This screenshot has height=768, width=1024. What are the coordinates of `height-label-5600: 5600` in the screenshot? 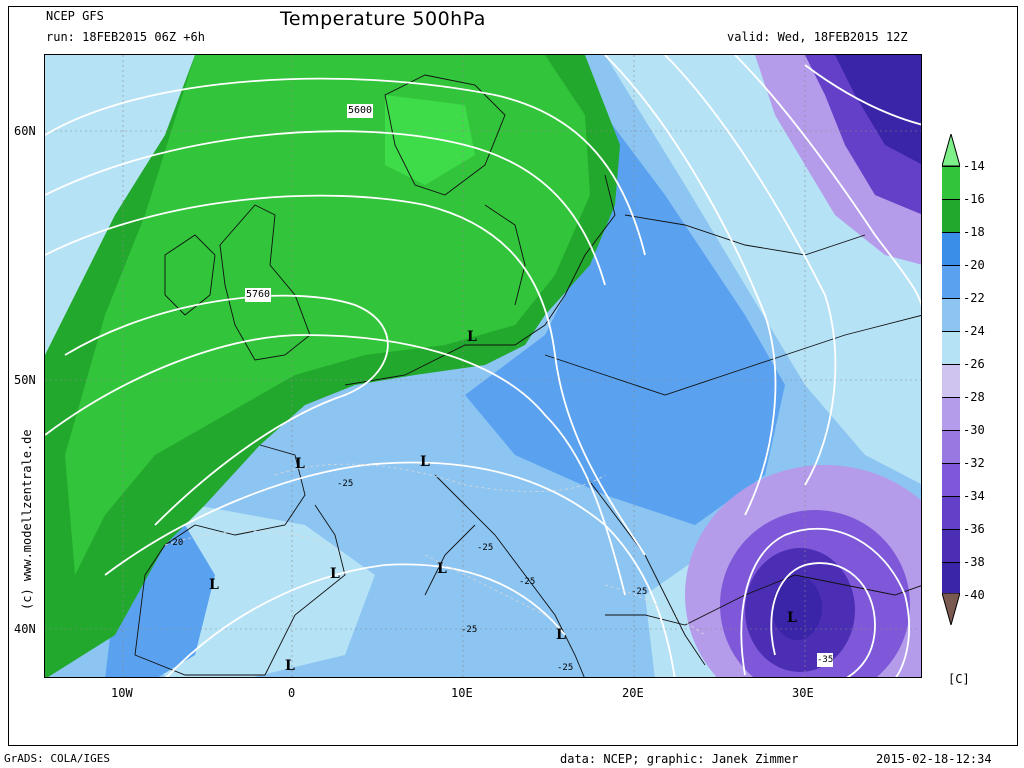 It's located at (360, 111).